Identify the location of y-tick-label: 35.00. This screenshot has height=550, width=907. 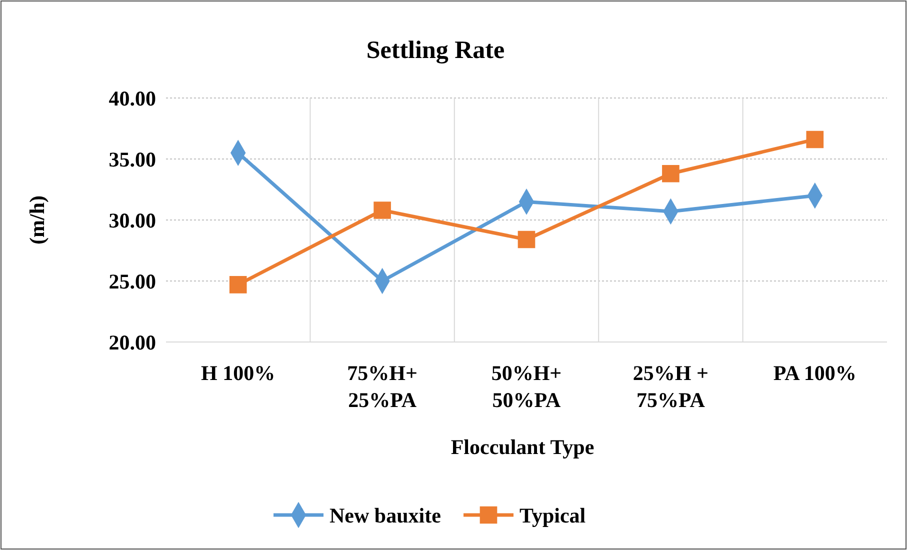
(132, 159).